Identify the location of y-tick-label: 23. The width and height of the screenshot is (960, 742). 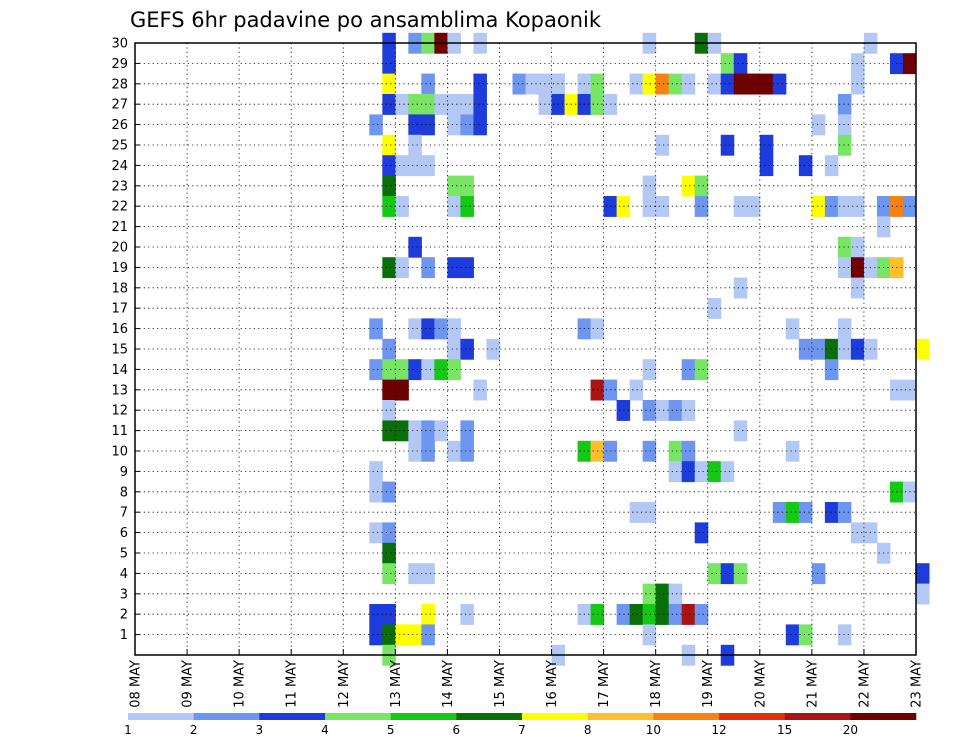
(119, 186).